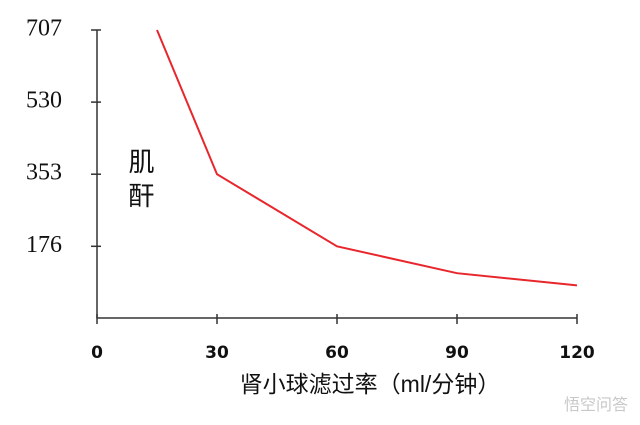 This screenshot has height=425, width=640. Describe the element at coordinates (370, 384) in the screenshot. I see `x-axis-label: 肾小球滤过率（ml/分钟）` at that location.